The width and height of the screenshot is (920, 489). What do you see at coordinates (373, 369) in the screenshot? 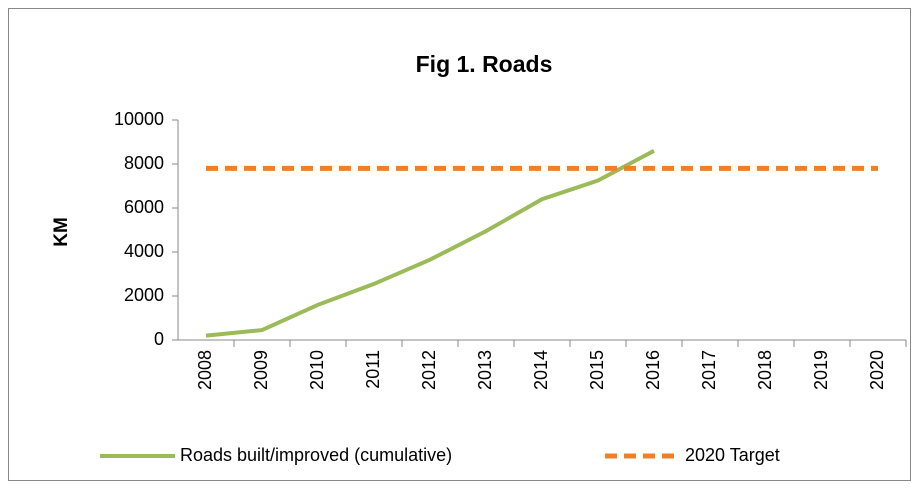
I see `x-tick-label: 2011` at bounding box center [373, 369].